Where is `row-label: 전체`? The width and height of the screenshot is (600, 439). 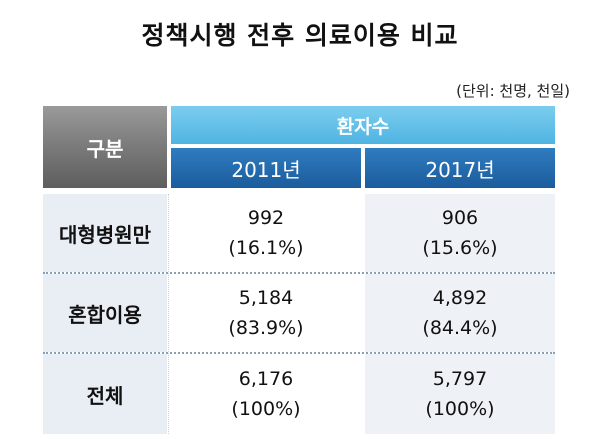
row-label: 전체 is located at coordinates (105, 394).